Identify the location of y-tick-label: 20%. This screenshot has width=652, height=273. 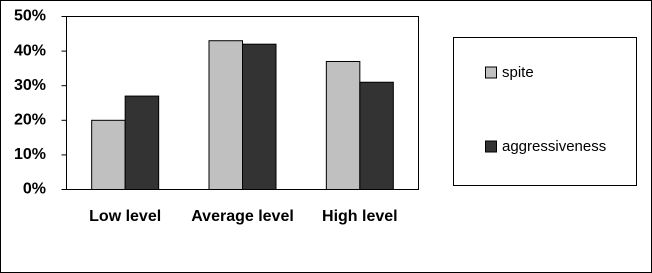
(30, 120).